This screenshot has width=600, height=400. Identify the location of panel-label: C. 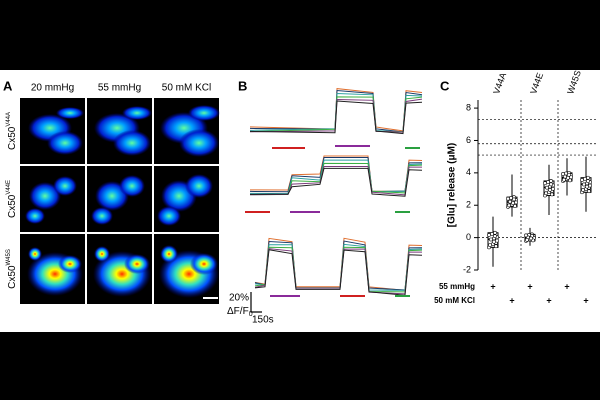
(445, 85).